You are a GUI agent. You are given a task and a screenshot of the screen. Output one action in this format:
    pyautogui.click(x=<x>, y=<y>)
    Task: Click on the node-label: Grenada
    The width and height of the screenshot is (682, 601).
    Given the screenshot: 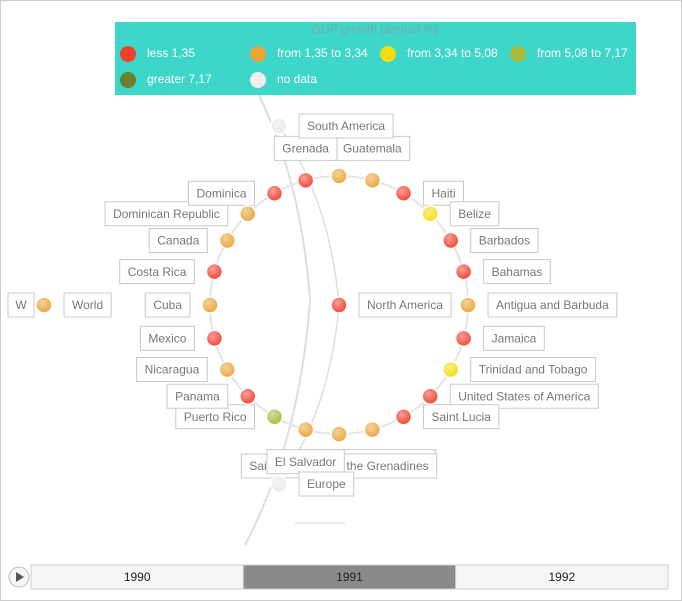 What is the action you would take?
    pyautogui.click(x=305, y=149)
    